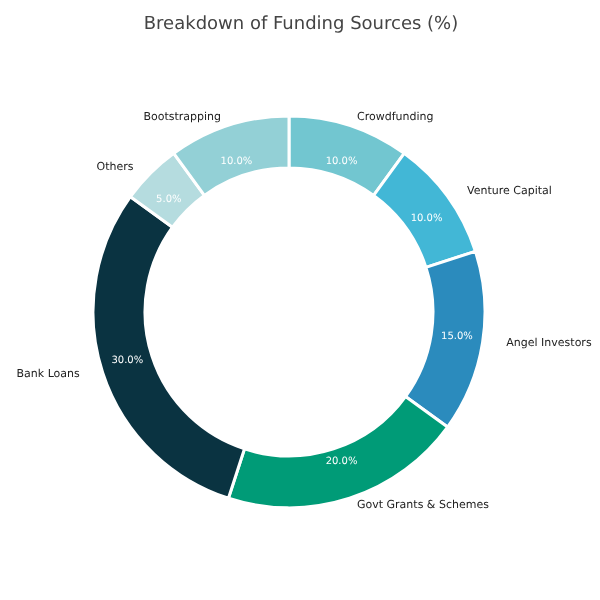  Describe the element at coordinates (301, 25) in the screenshot. I see `chart-title: Breakdown of Funding Sources (%)` at that location.